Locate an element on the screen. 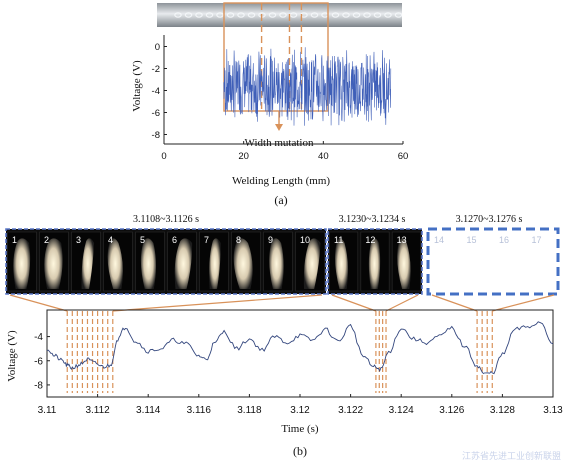 The height and width of the screenshot is (462, 565). x-tick-label-b: 3.124 is located at coordinates (401, 410).